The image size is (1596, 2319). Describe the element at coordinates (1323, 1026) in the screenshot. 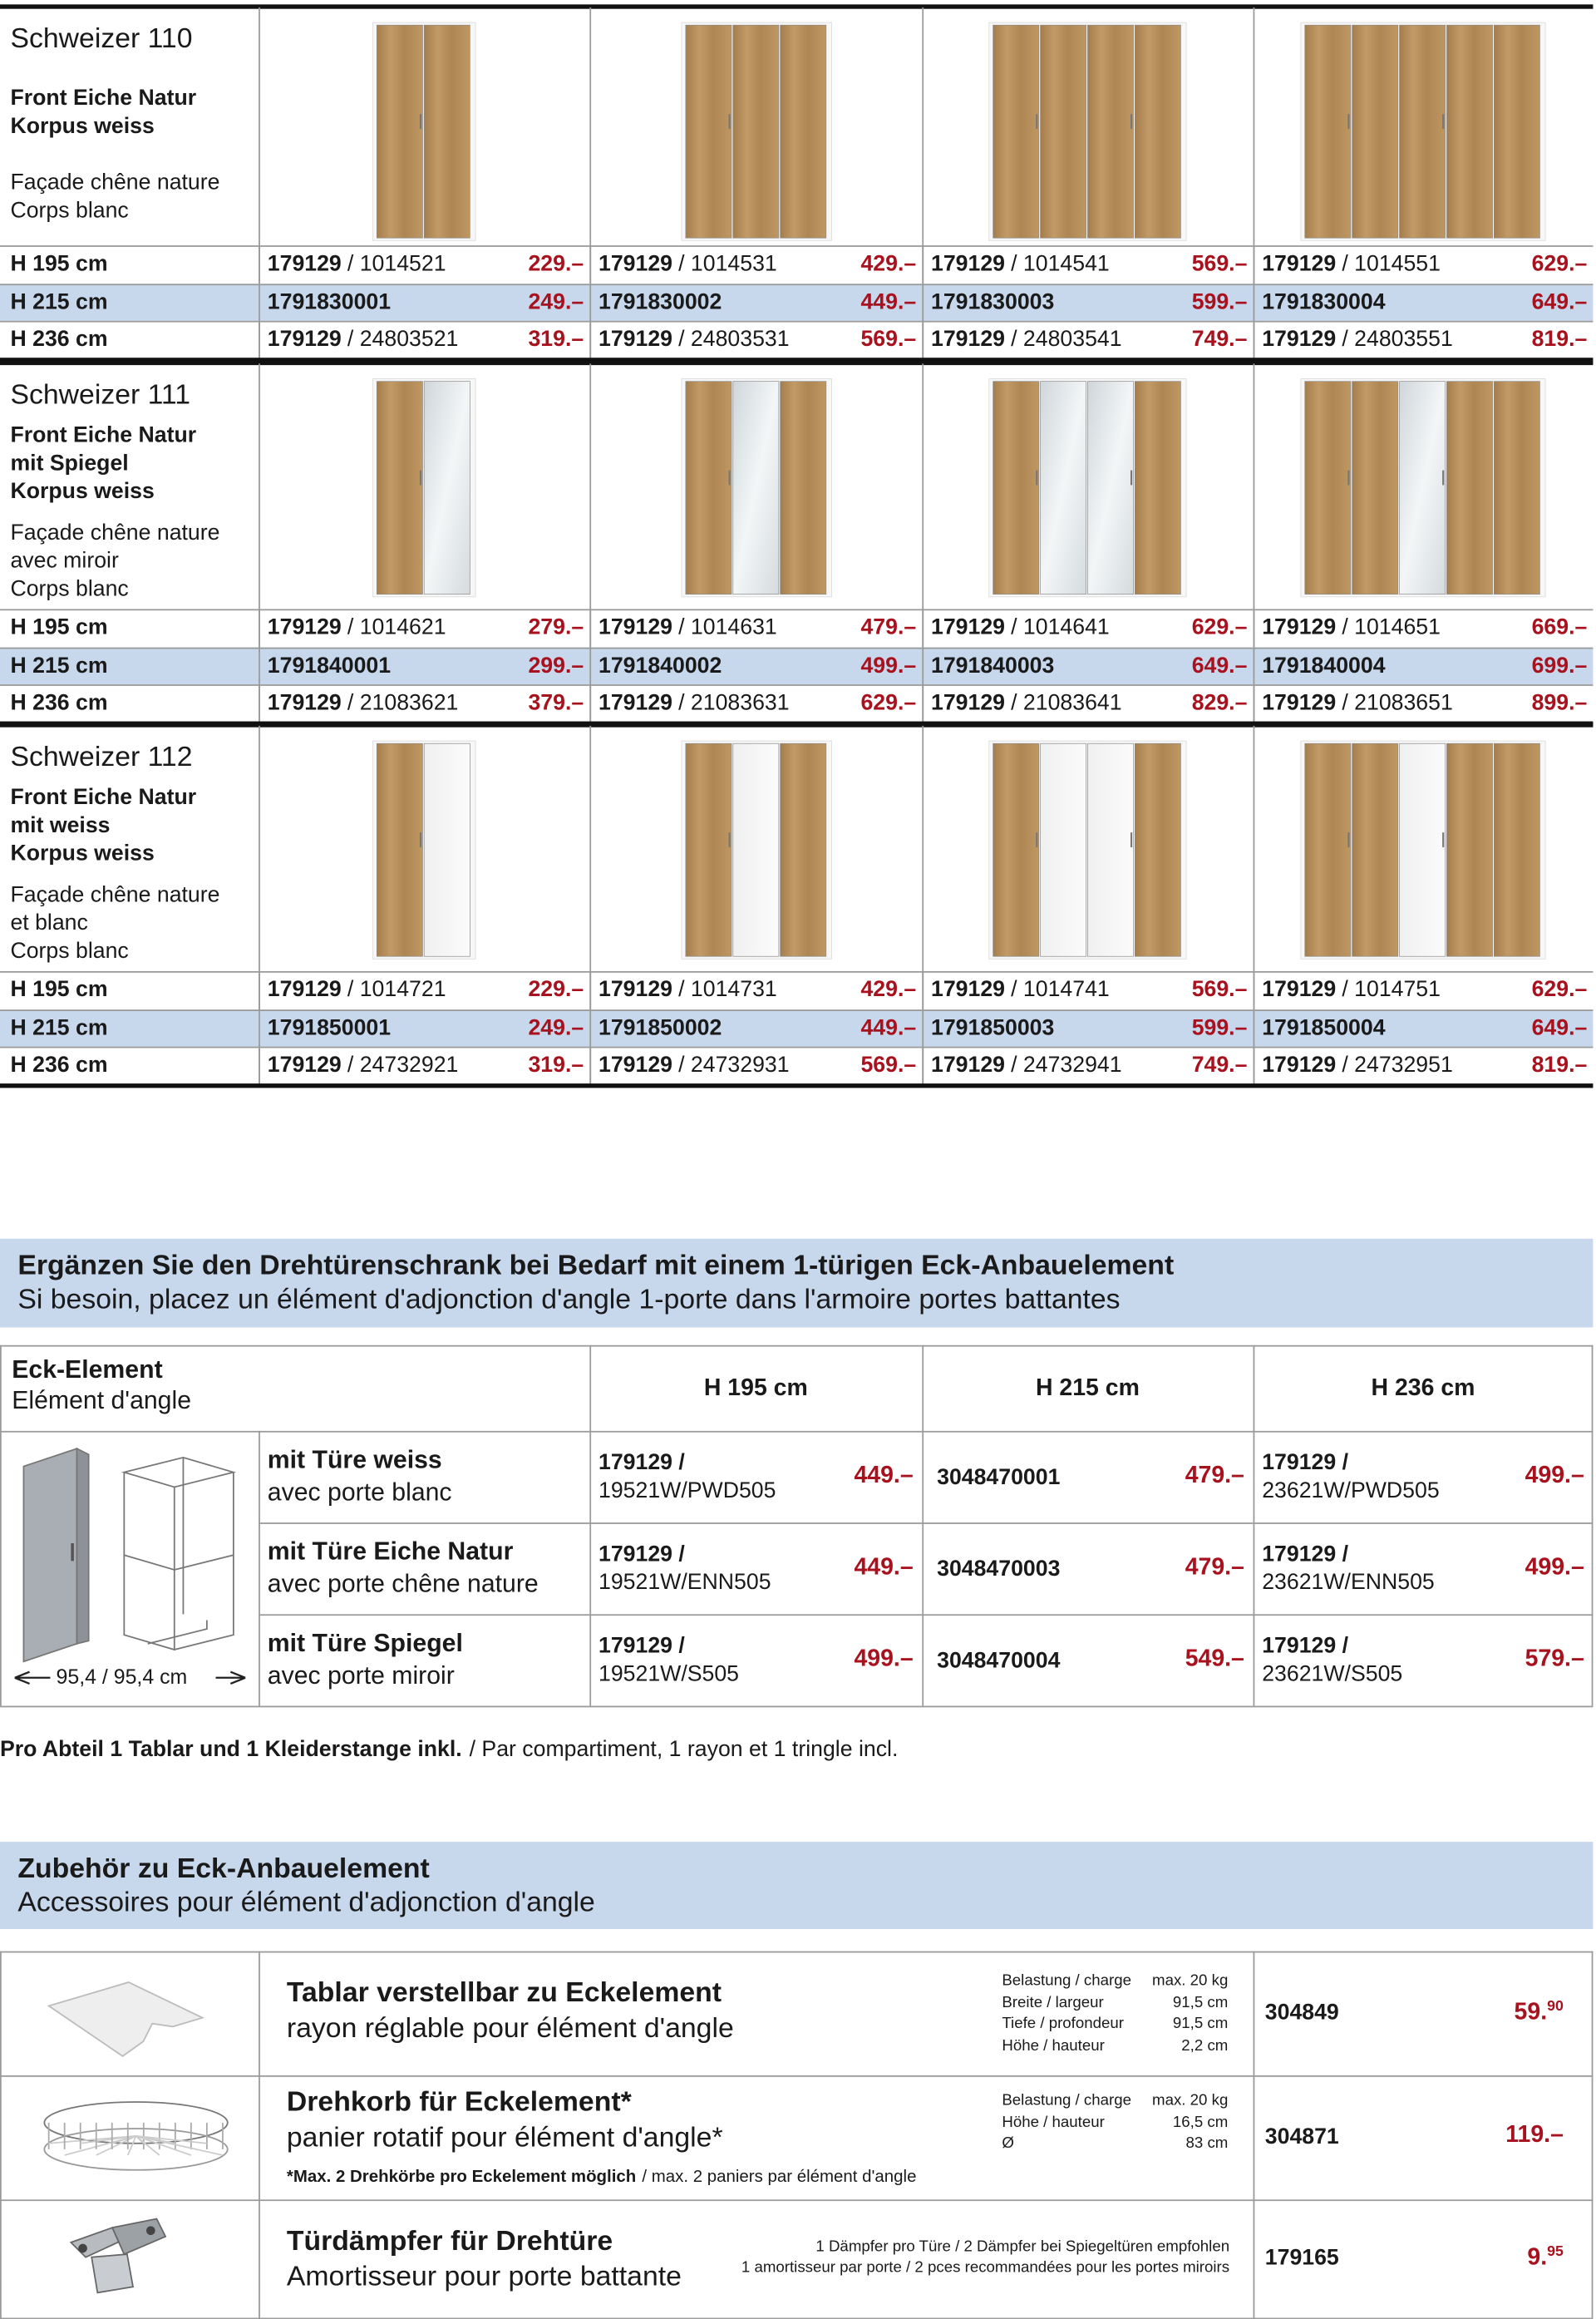

I see `article-code: 1791850004` at that location.